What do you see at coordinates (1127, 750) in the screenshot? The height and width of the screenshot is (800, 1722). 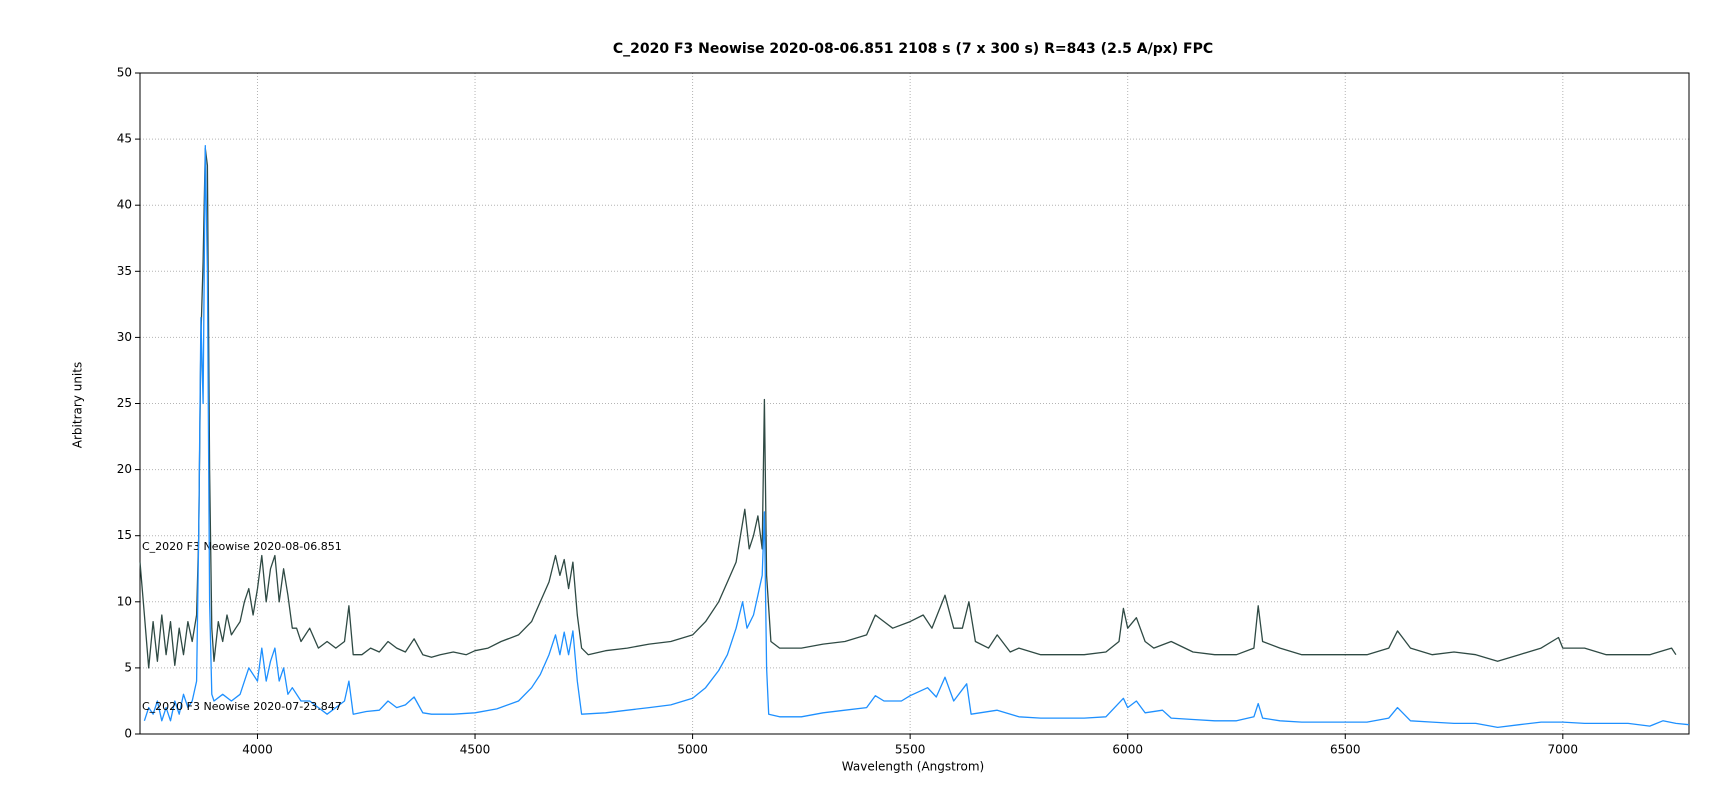 I see `x-tick-label: 6000` at bounding box center [1127, 750].